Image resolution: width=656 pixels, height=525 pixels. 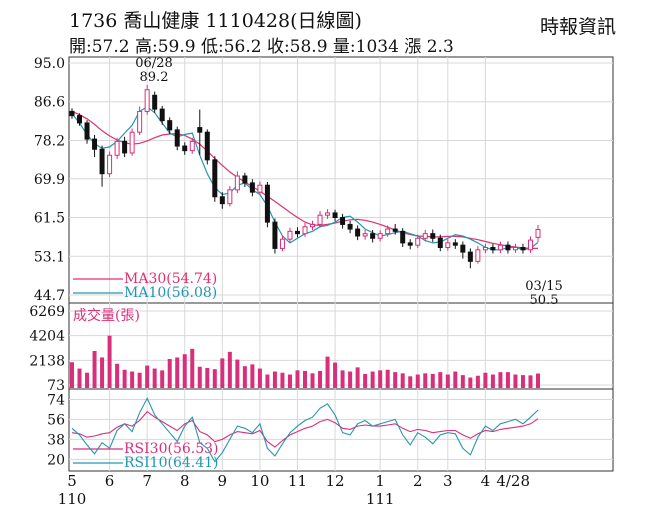 What do you see at coordinates (326, 21) in the screenshot?
I see `chart-period: (日線圖)` at bounding box center [326, 21].